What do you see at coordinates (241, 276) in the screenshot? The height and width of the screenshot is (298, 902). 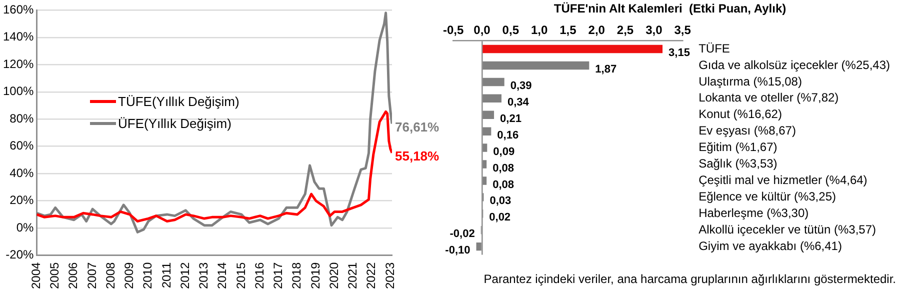 I see `x-tick-label: 2015` at bounding box center [241, 276].